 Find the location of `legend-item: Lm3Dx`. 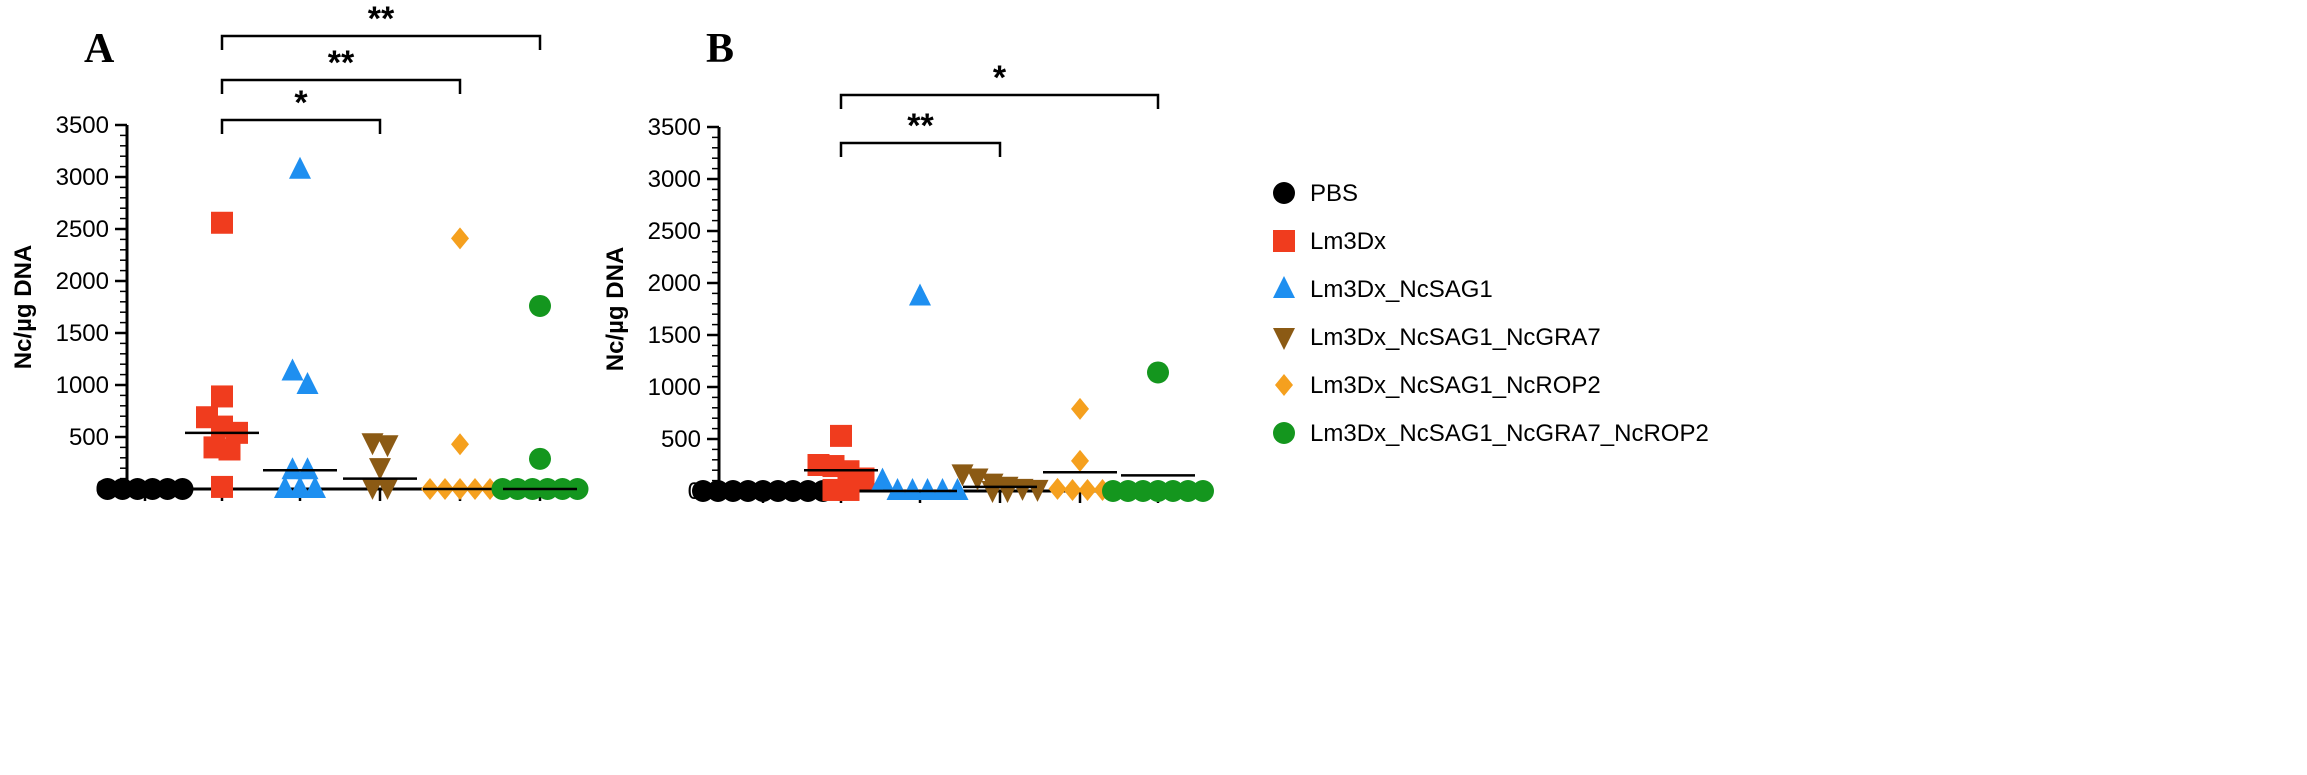

legend-item: Lm3Dx is located at coordinates (1329, 241).